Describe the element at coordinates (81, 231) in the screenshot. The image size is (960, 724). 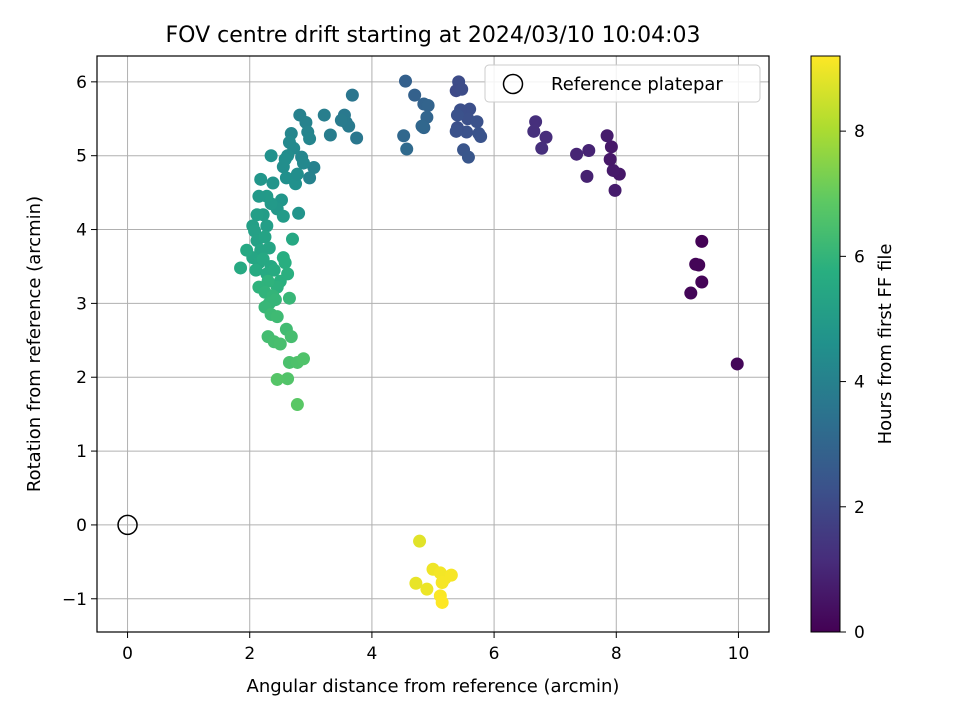
I see `y-tick-label: 4` at that location.